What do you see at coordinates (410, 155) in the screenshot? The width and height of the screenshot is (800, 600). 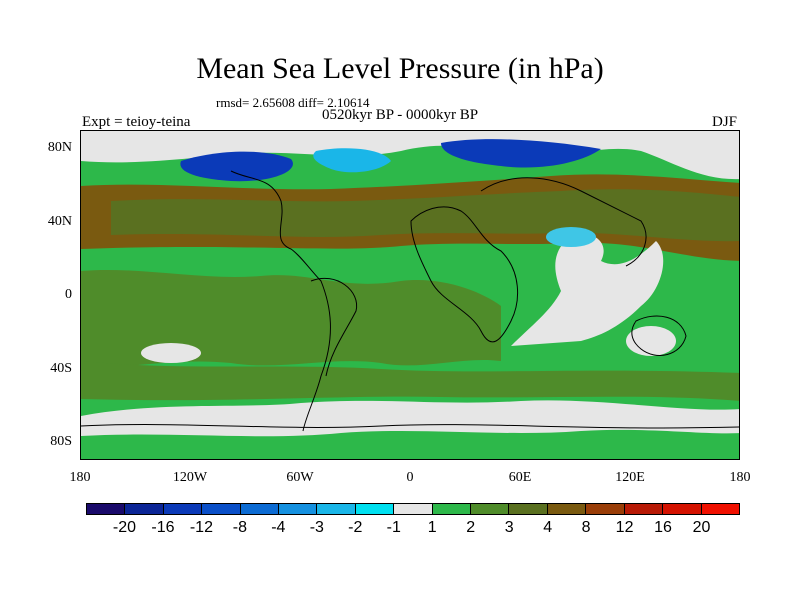 I see `field-arctic-light` at bounding box center [410, 155].